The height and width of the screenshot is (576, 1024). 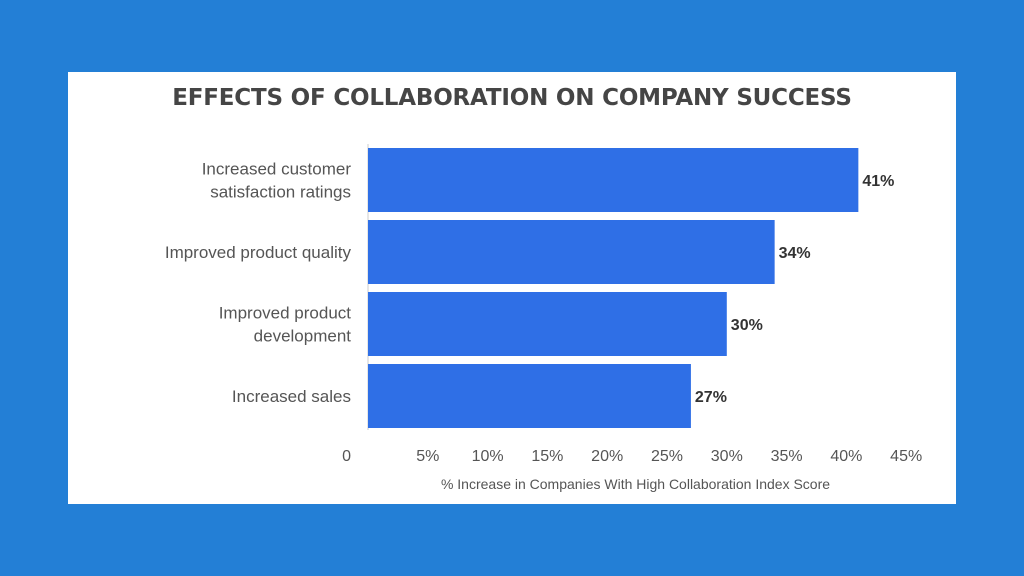 What do you see at coordinates (795, 253) in the screenshot?
I see `value-label-1: 34%` at bounding box center [795, 253].